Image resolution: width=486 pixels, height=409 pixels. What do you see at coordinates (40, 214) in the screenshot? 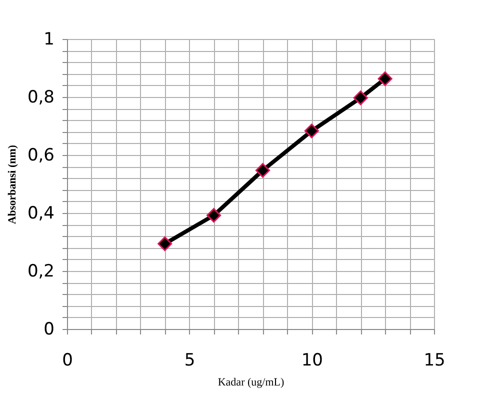
I see `y-tick-label: 0,4` at bounding box center [40, 214].